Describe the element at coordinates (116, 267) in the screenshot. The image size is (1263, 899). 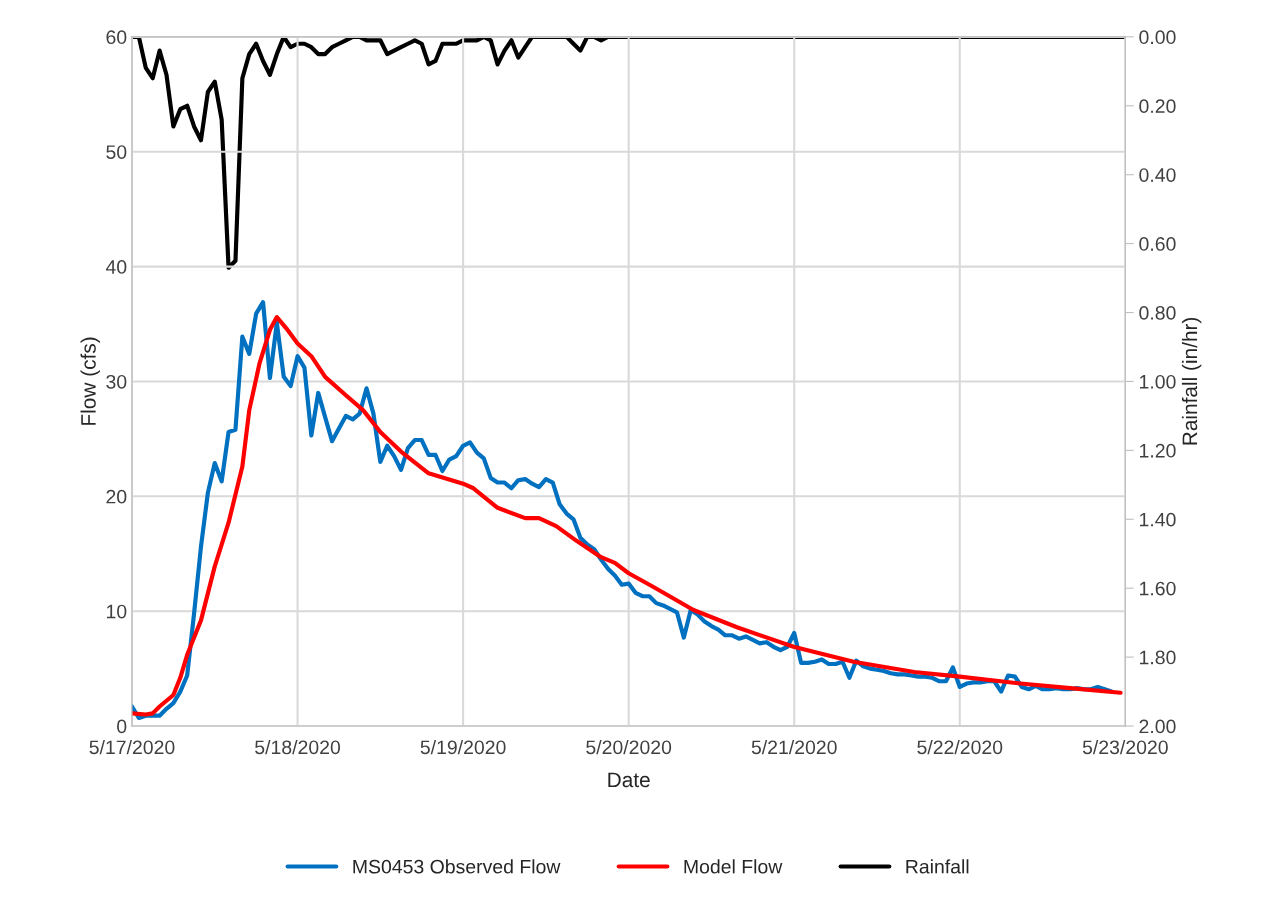
I see `y-tick-label: 40` at that location.